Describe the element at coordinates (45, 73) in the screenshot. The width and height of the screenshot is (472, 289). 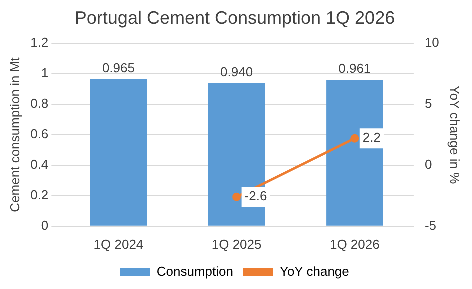
I see `y-tick-label: 1` at that location.